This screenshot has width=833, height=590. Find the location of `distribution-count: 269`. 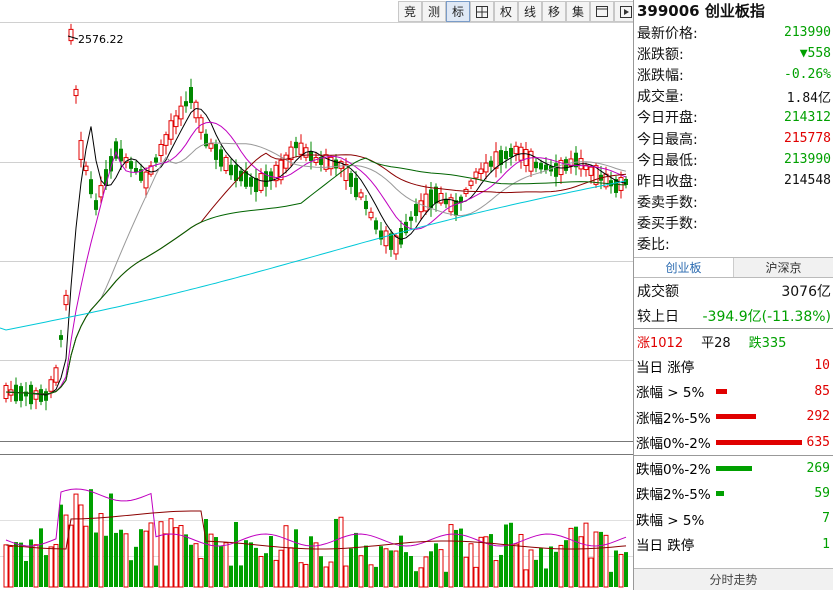

distribution-count: 269 is located at coordinates (818, 468).